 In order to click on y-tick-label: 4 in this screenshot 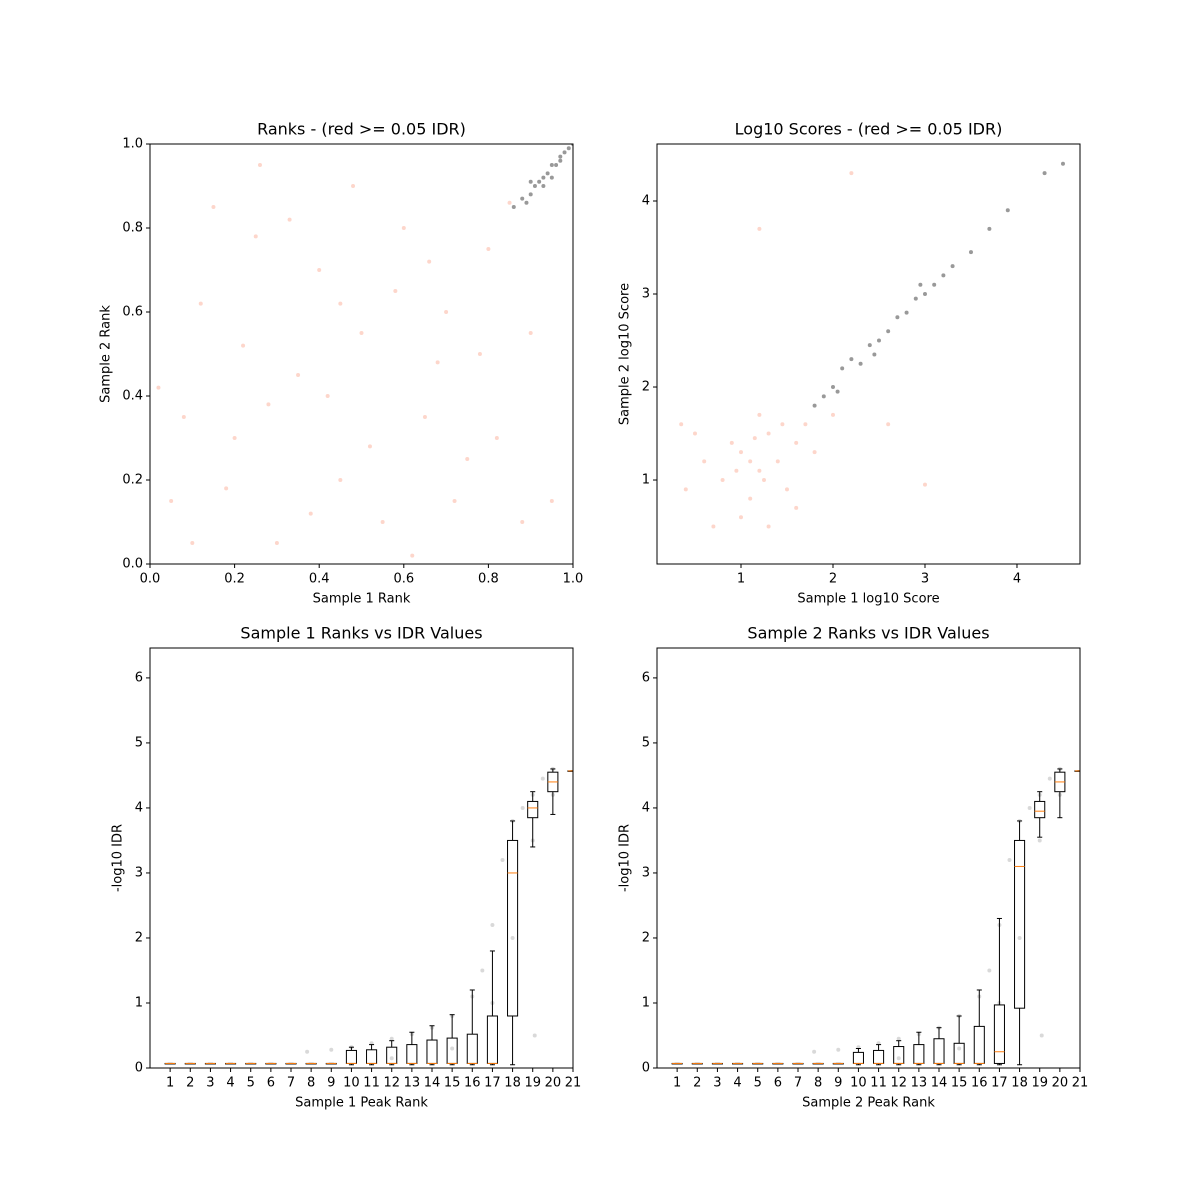, I will do `click(139, 807)`.